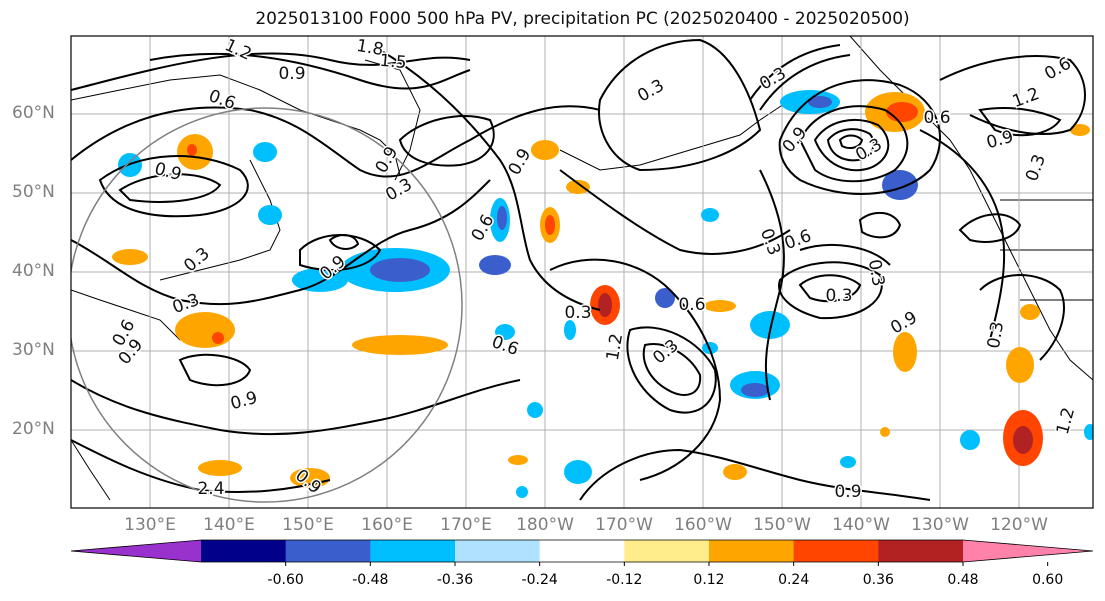 The image size is (1105, 601). Describe the element at coordinates (624, 580) in the screenshot. I see `colorbar-tick-label: -0.12` at that location.